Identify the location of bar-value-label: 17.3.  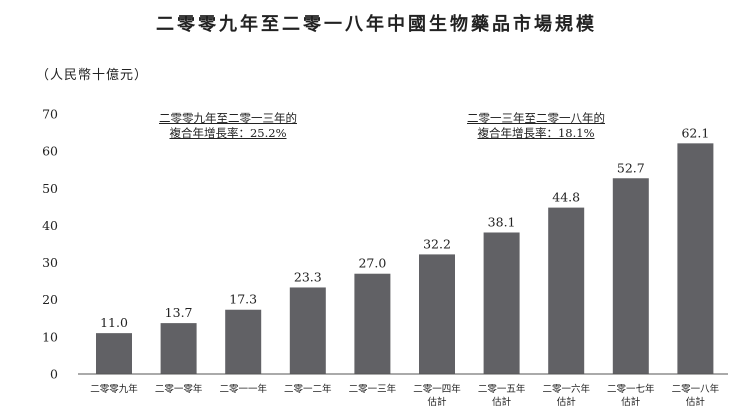
(243, 299).